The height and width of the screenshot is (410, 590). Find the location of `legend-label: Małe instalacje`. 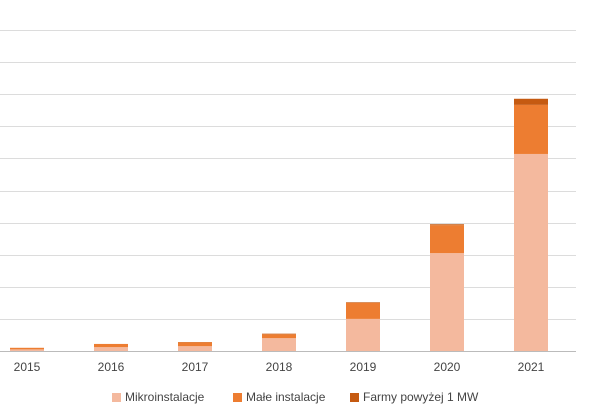

legend-label: Małe instalacje is located at coordinates (286, 397).